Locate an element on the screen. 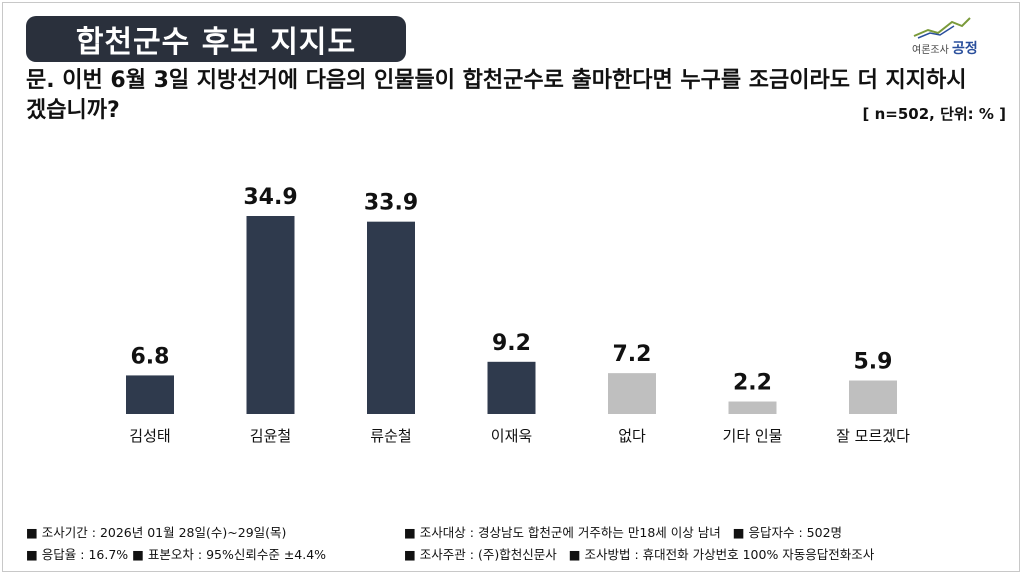 The width and height of the screenshot is (1024, 576). logo-label-small: 여론조사 is located at coordinates (930, 50).